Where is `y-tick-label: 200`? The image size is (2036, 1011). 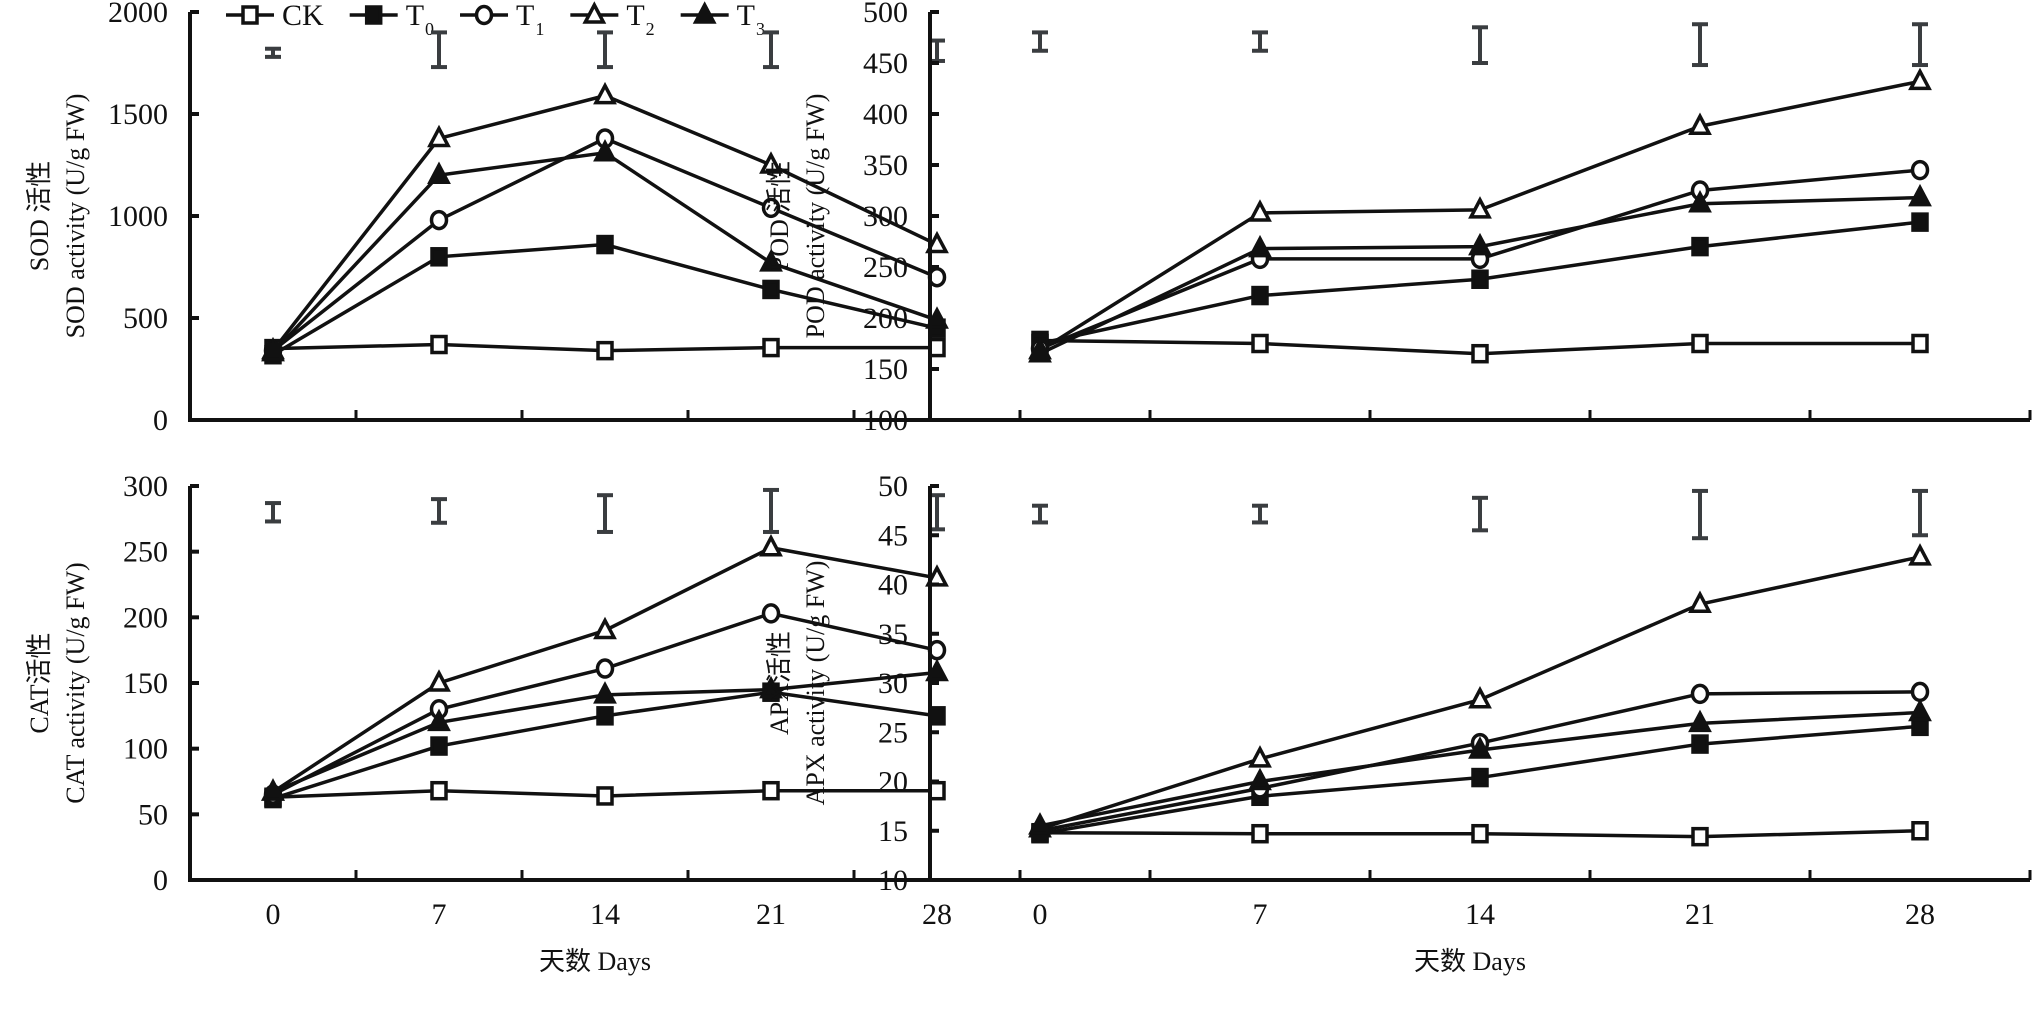 y-tick-label: 200 is located at coordinates (885, 318).